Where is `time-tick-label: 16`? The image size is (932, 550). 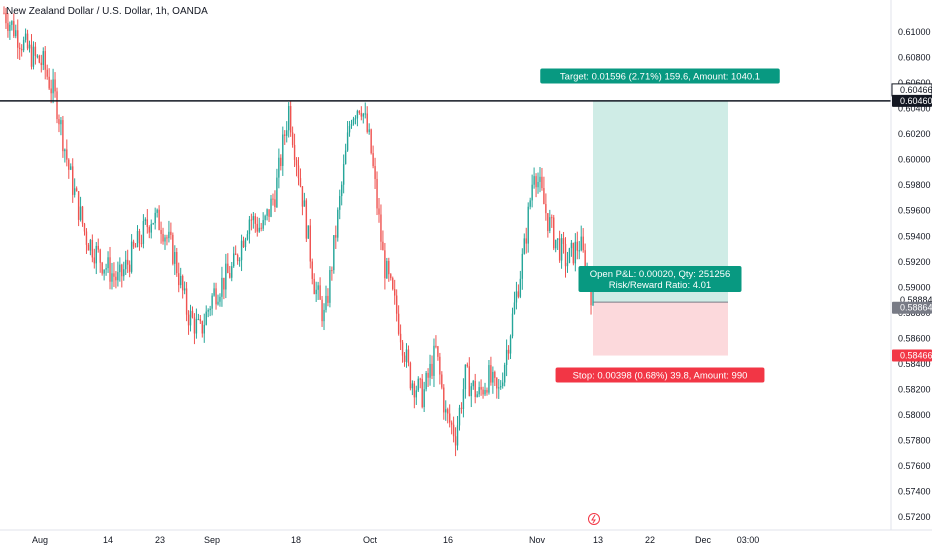
time-tick-label: 16 is located at coordinates (448, 540).